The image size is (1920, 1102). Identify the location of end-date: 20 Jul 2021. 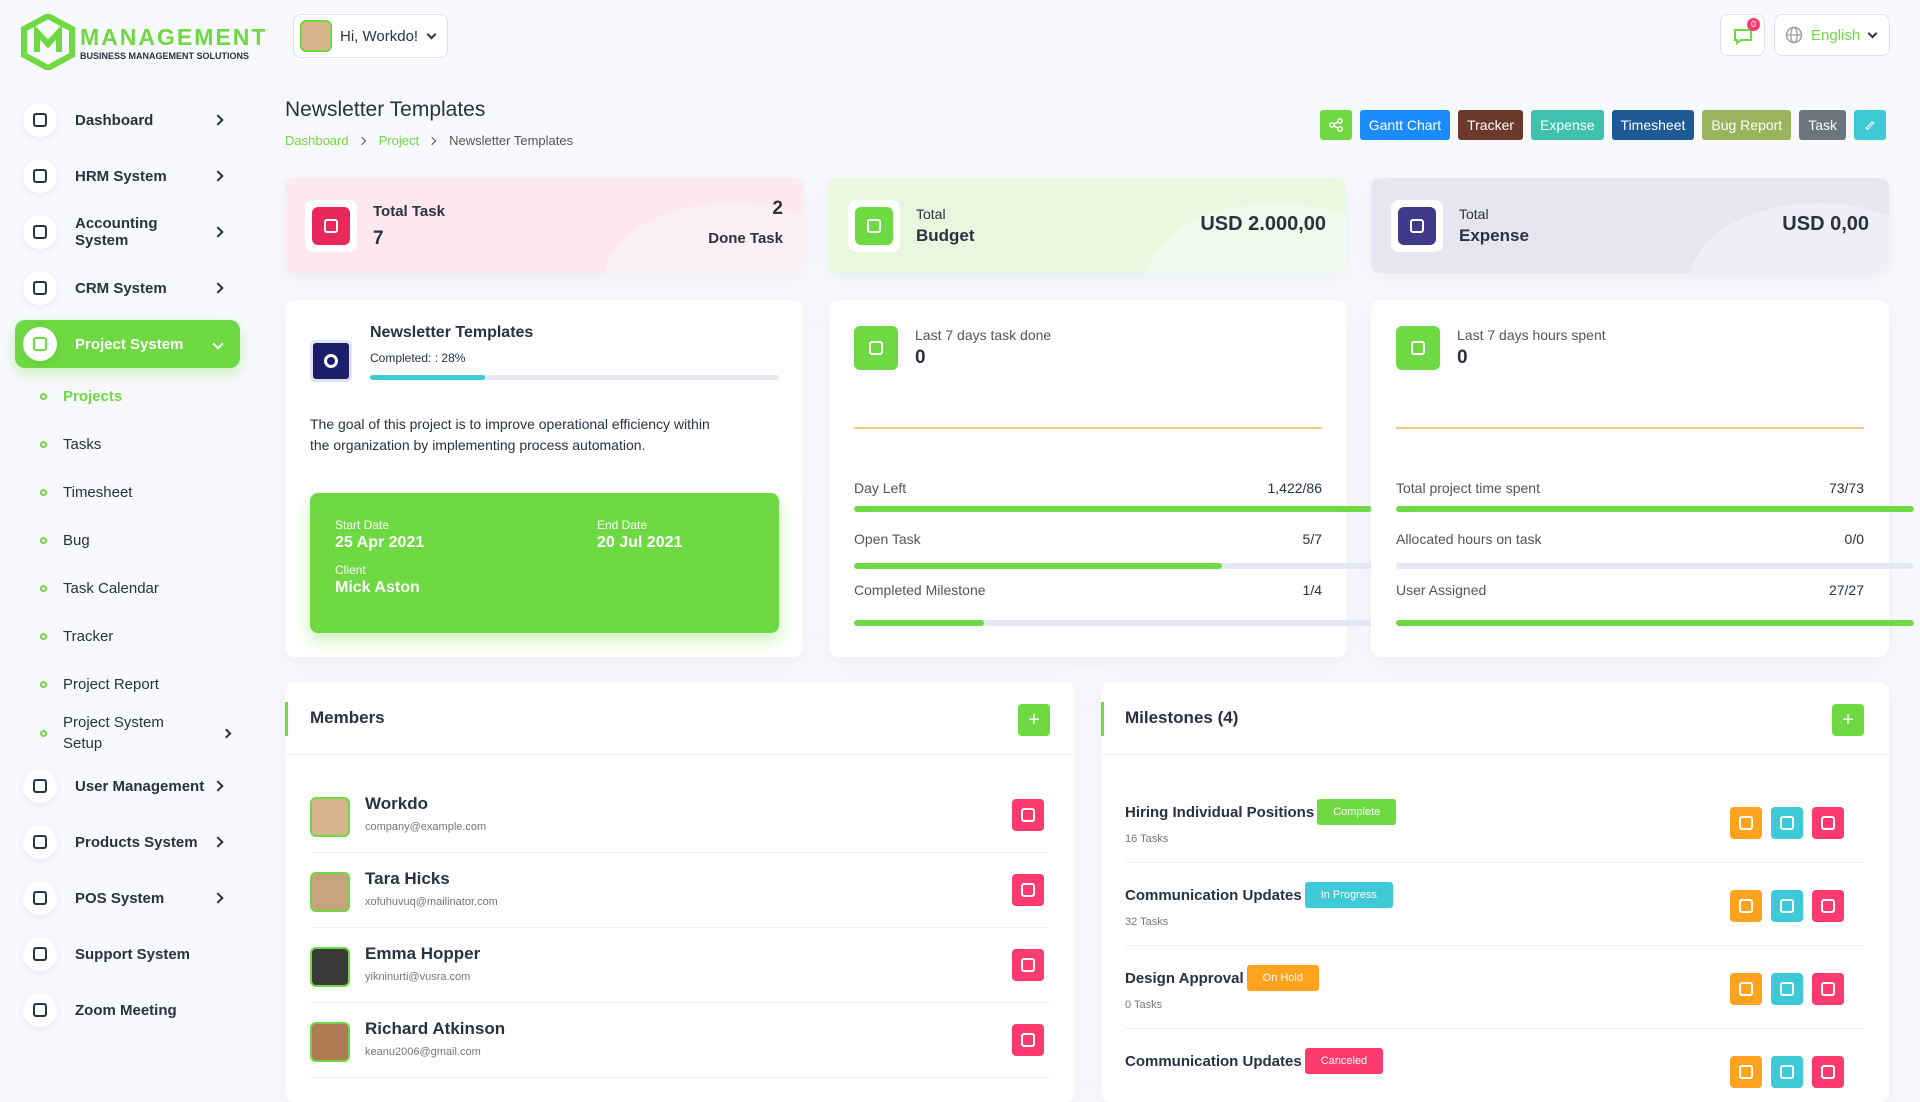
(640, 542).